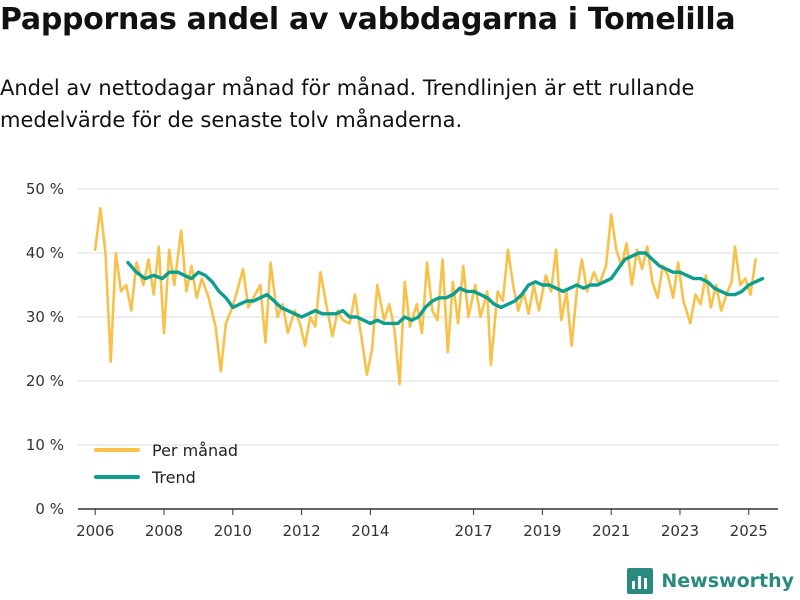 The height and width of the screenshot is (600, 800). I want to click on brand-logo: Newsworthy, so click(710, 581).